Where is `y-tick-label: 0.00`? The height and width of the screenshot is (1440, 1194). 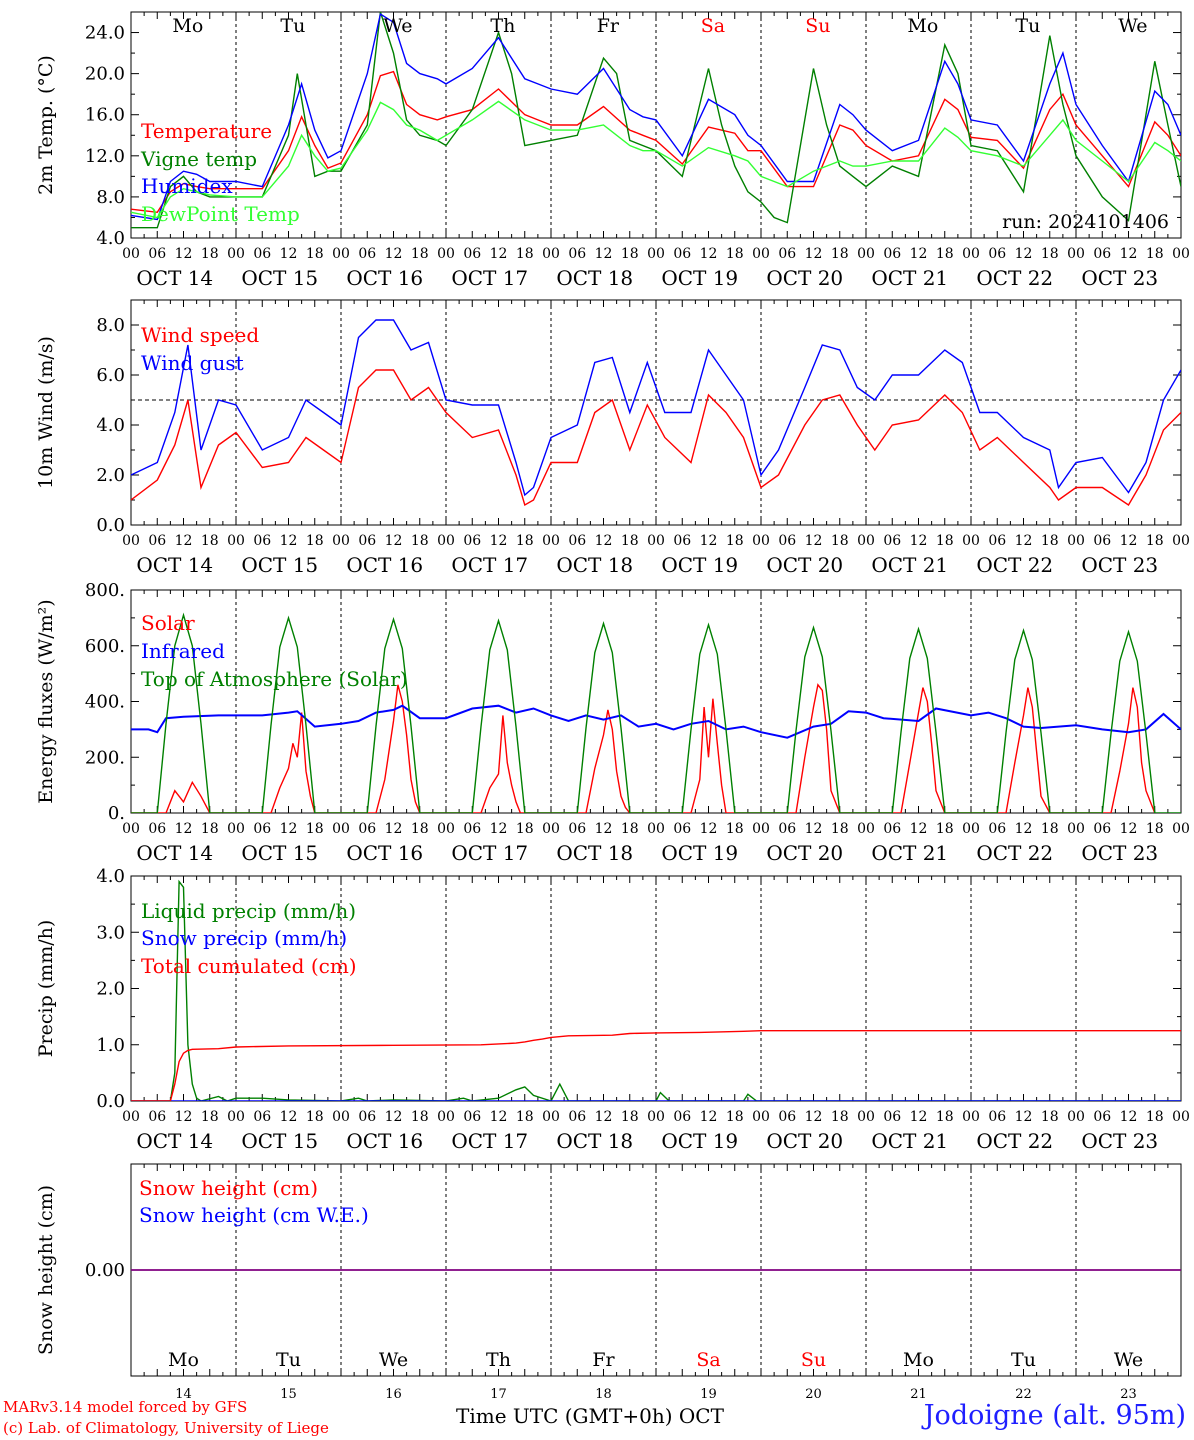 y-tick-label: 0.00 is located at coordinates (105, 1270).